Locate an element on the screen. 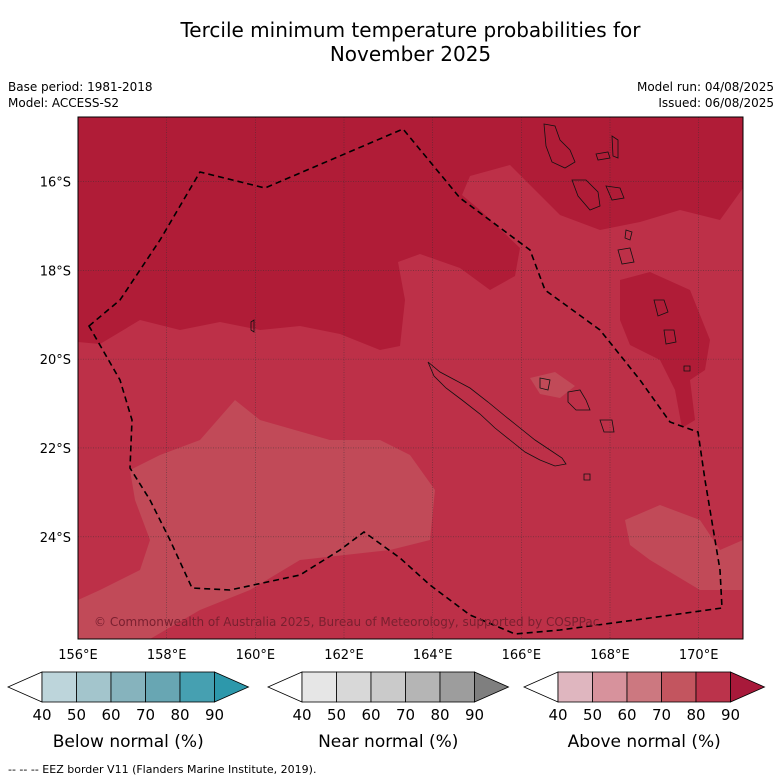 The width and height of the screenshot is (781, 781). lat-axis-labels: 16°S 18°S 20°S 22°S 24°S is located at coordinates (55, 360).